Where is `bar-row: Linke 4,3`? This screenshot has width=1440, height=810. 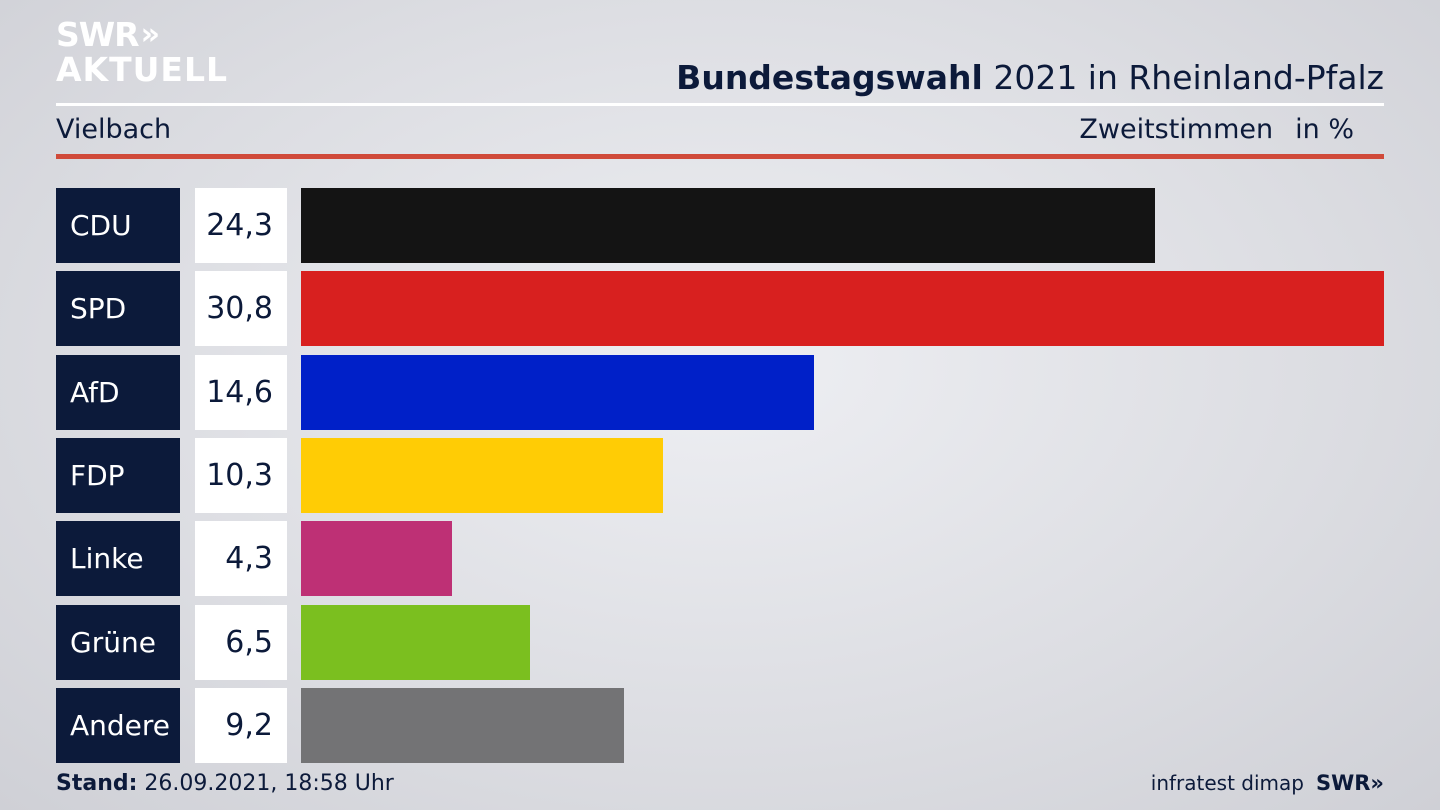
bar-row: Linke 4,3 is located at coordinates (720, 559).